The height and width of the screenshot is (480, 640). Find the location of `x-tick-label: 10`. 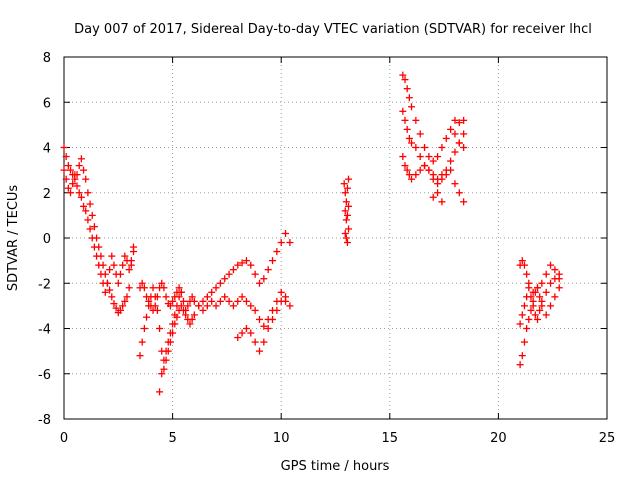

x-tick-label: 10 is located at coordinates (281, 438).